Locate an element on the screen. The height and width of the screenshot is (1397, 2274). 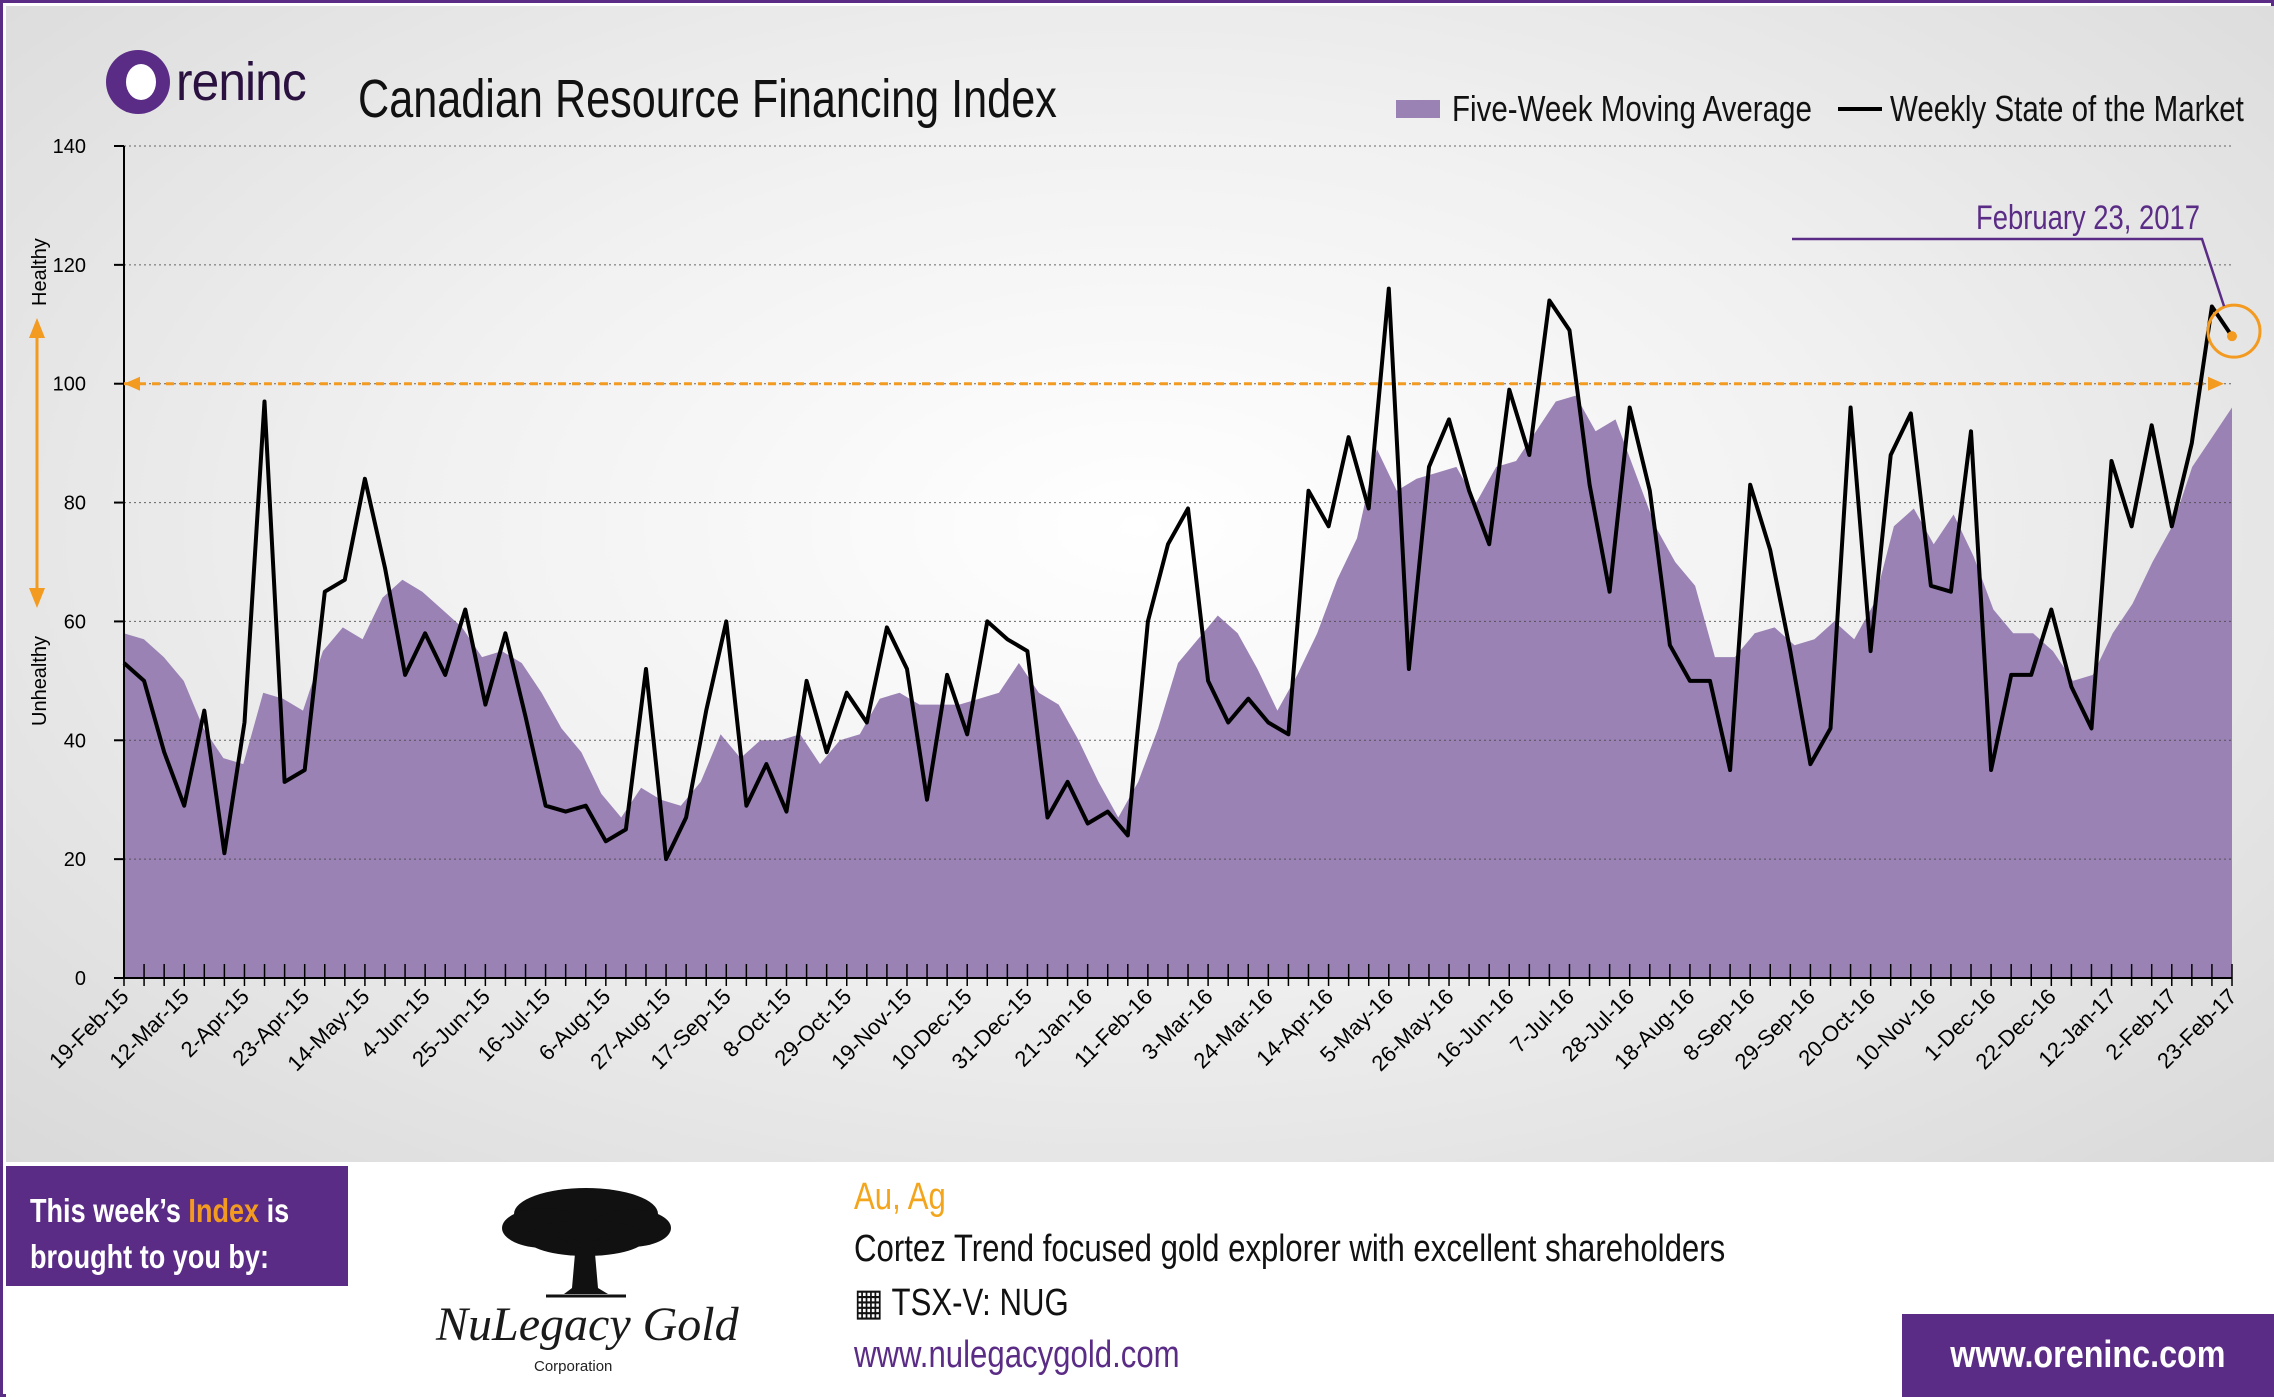
y-tick-label: 60 is located at coordinates (75, 622).